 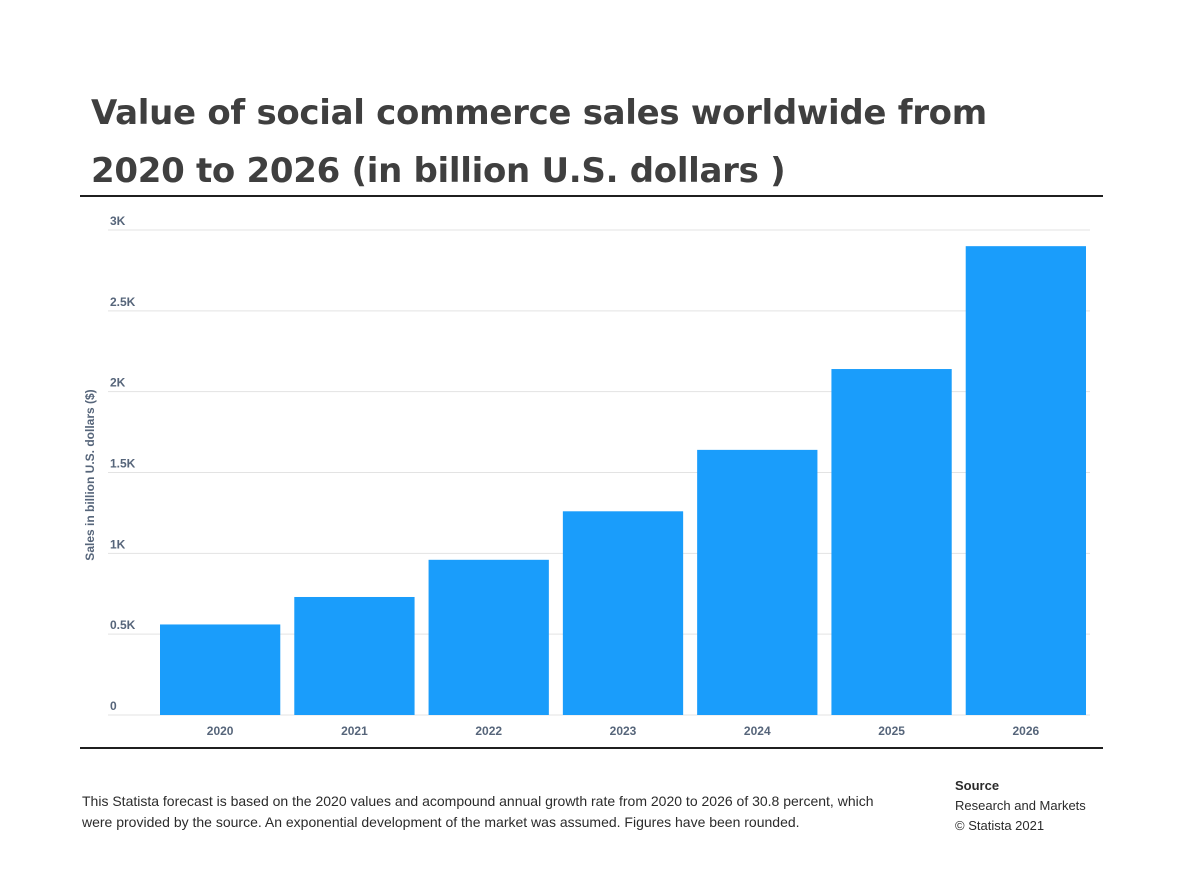 What do you see at coordinates (220, 669) in the screenshot?
I see `bar-2020` at bounding box center [220, 669].